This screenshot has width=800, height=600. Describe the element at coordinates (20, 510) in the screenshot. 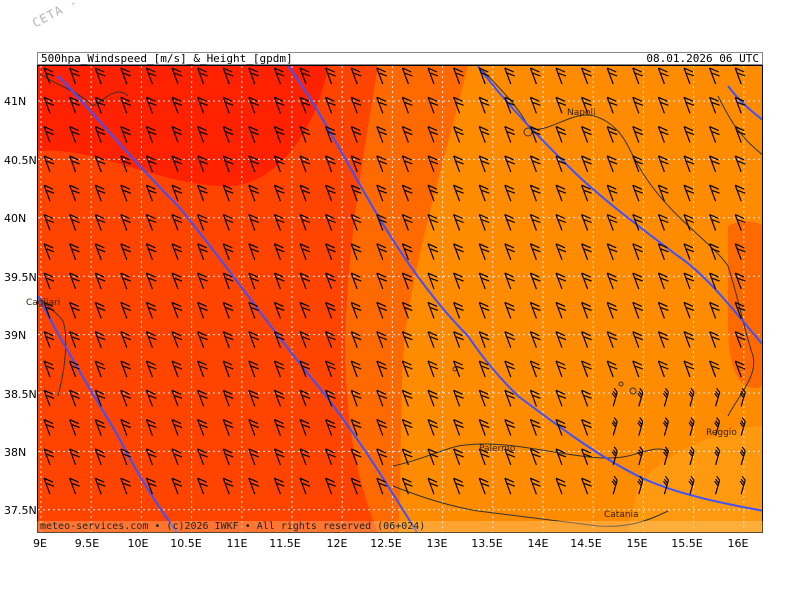

I see `lat-label-37-5: 37.5N` at that location.